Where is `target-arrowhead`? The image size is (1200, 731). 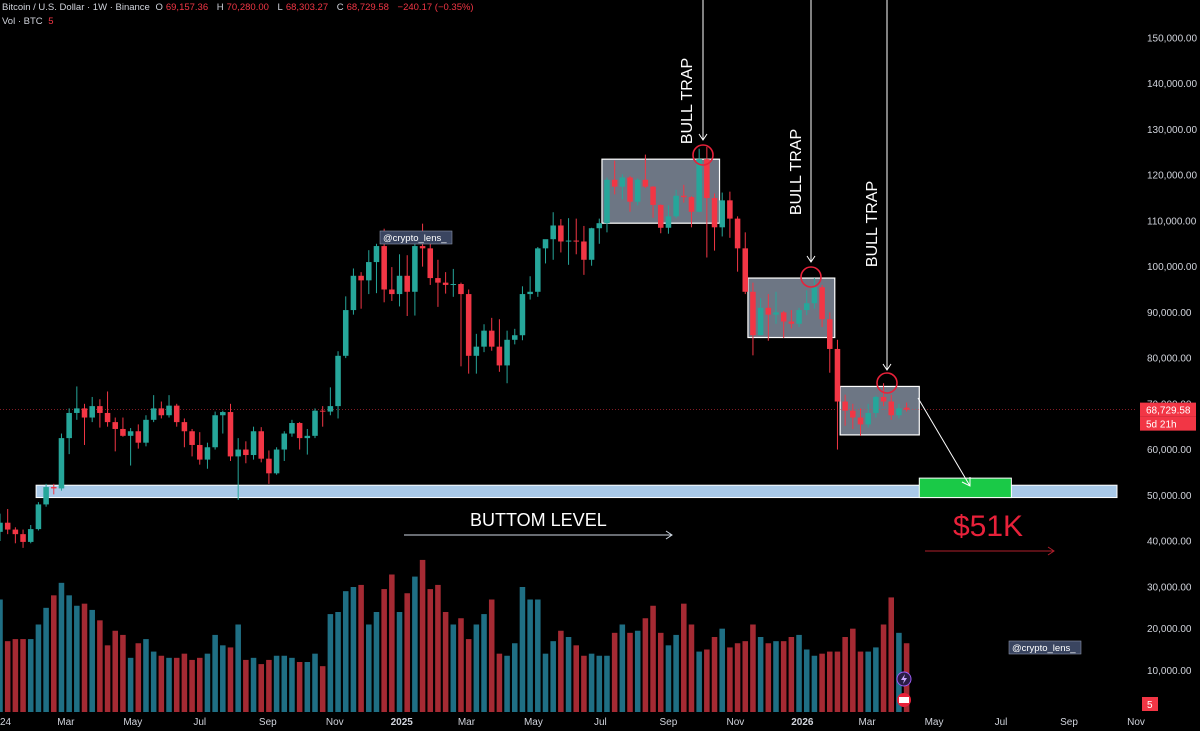 target-arrowhead is located at coordinates (1051, 551).